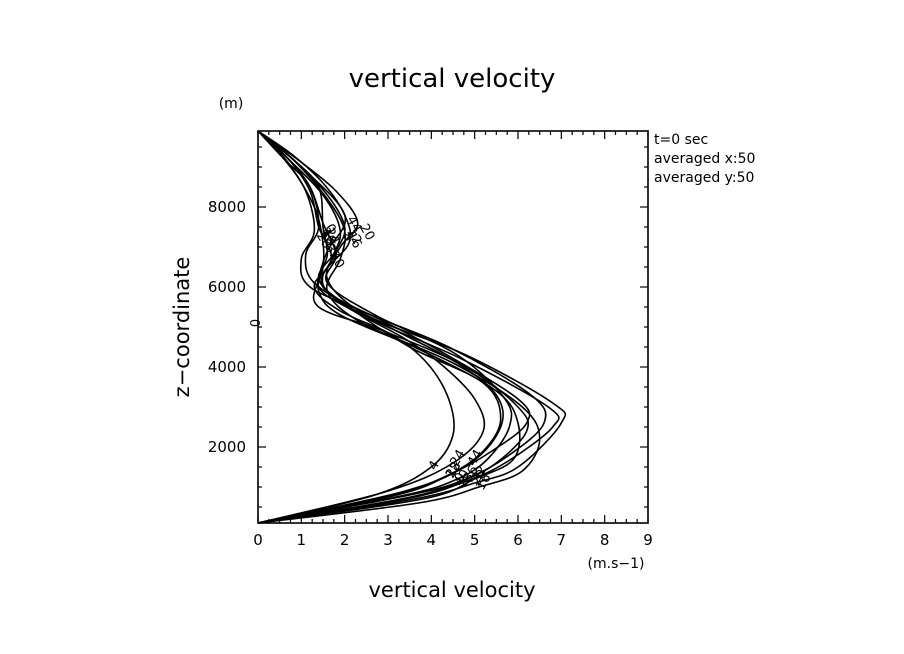 The image size is (904, 654). Describe the element at coordinates (483, 482) in the screenshot. I see `curve-label-lower: 16` at that location.